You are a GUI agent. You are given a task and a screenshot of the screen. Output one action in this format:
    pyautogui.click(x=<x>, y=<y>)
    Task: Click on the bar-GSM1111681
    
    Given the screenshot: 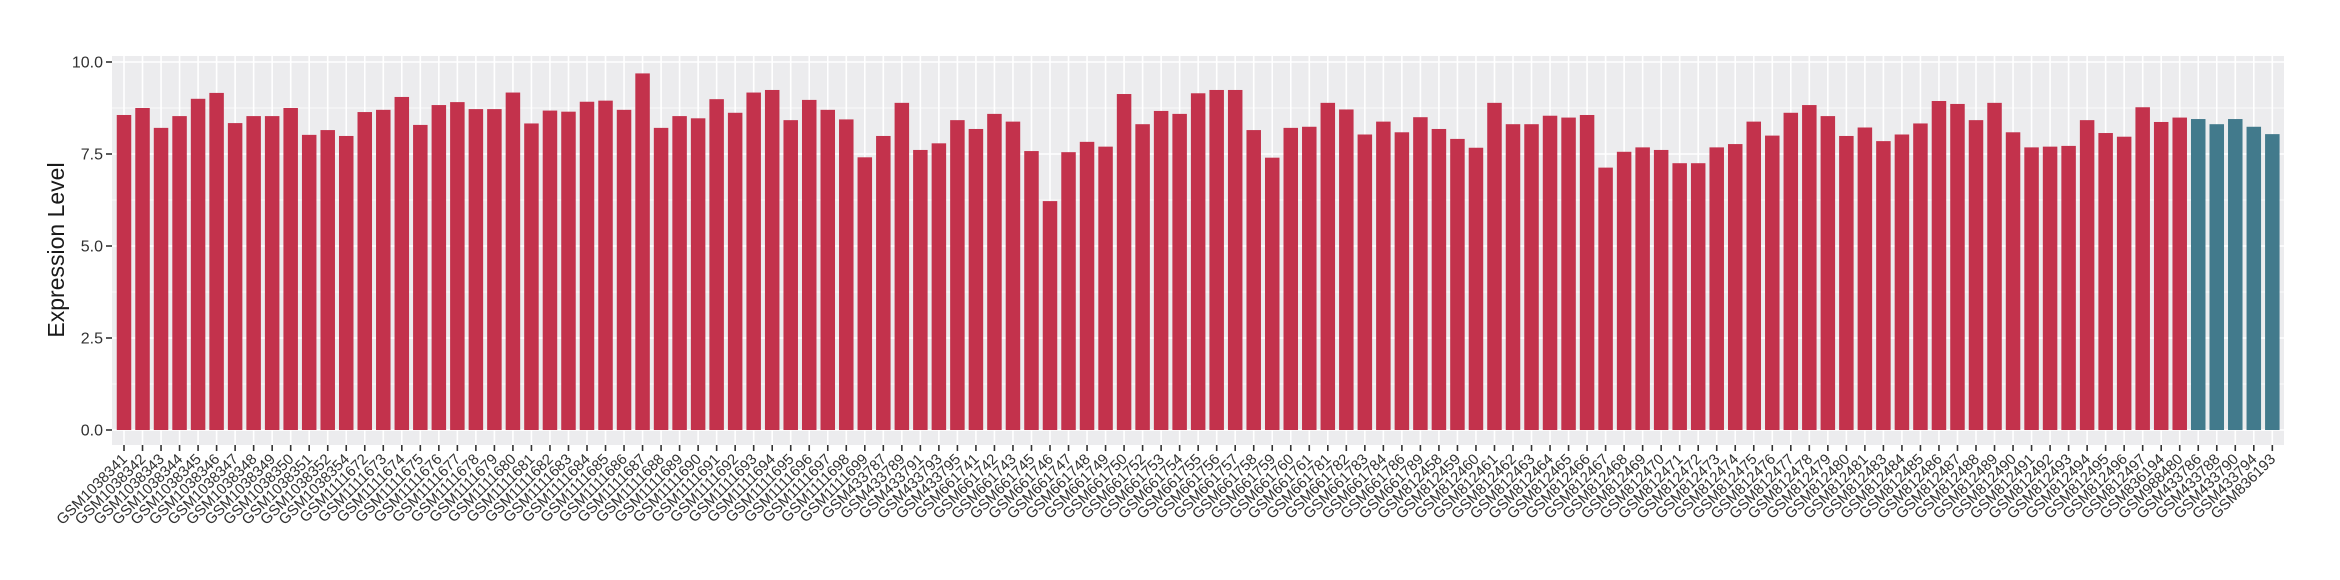 What is the action you would take?
    pyautogui.click(x=531, y=277)
    